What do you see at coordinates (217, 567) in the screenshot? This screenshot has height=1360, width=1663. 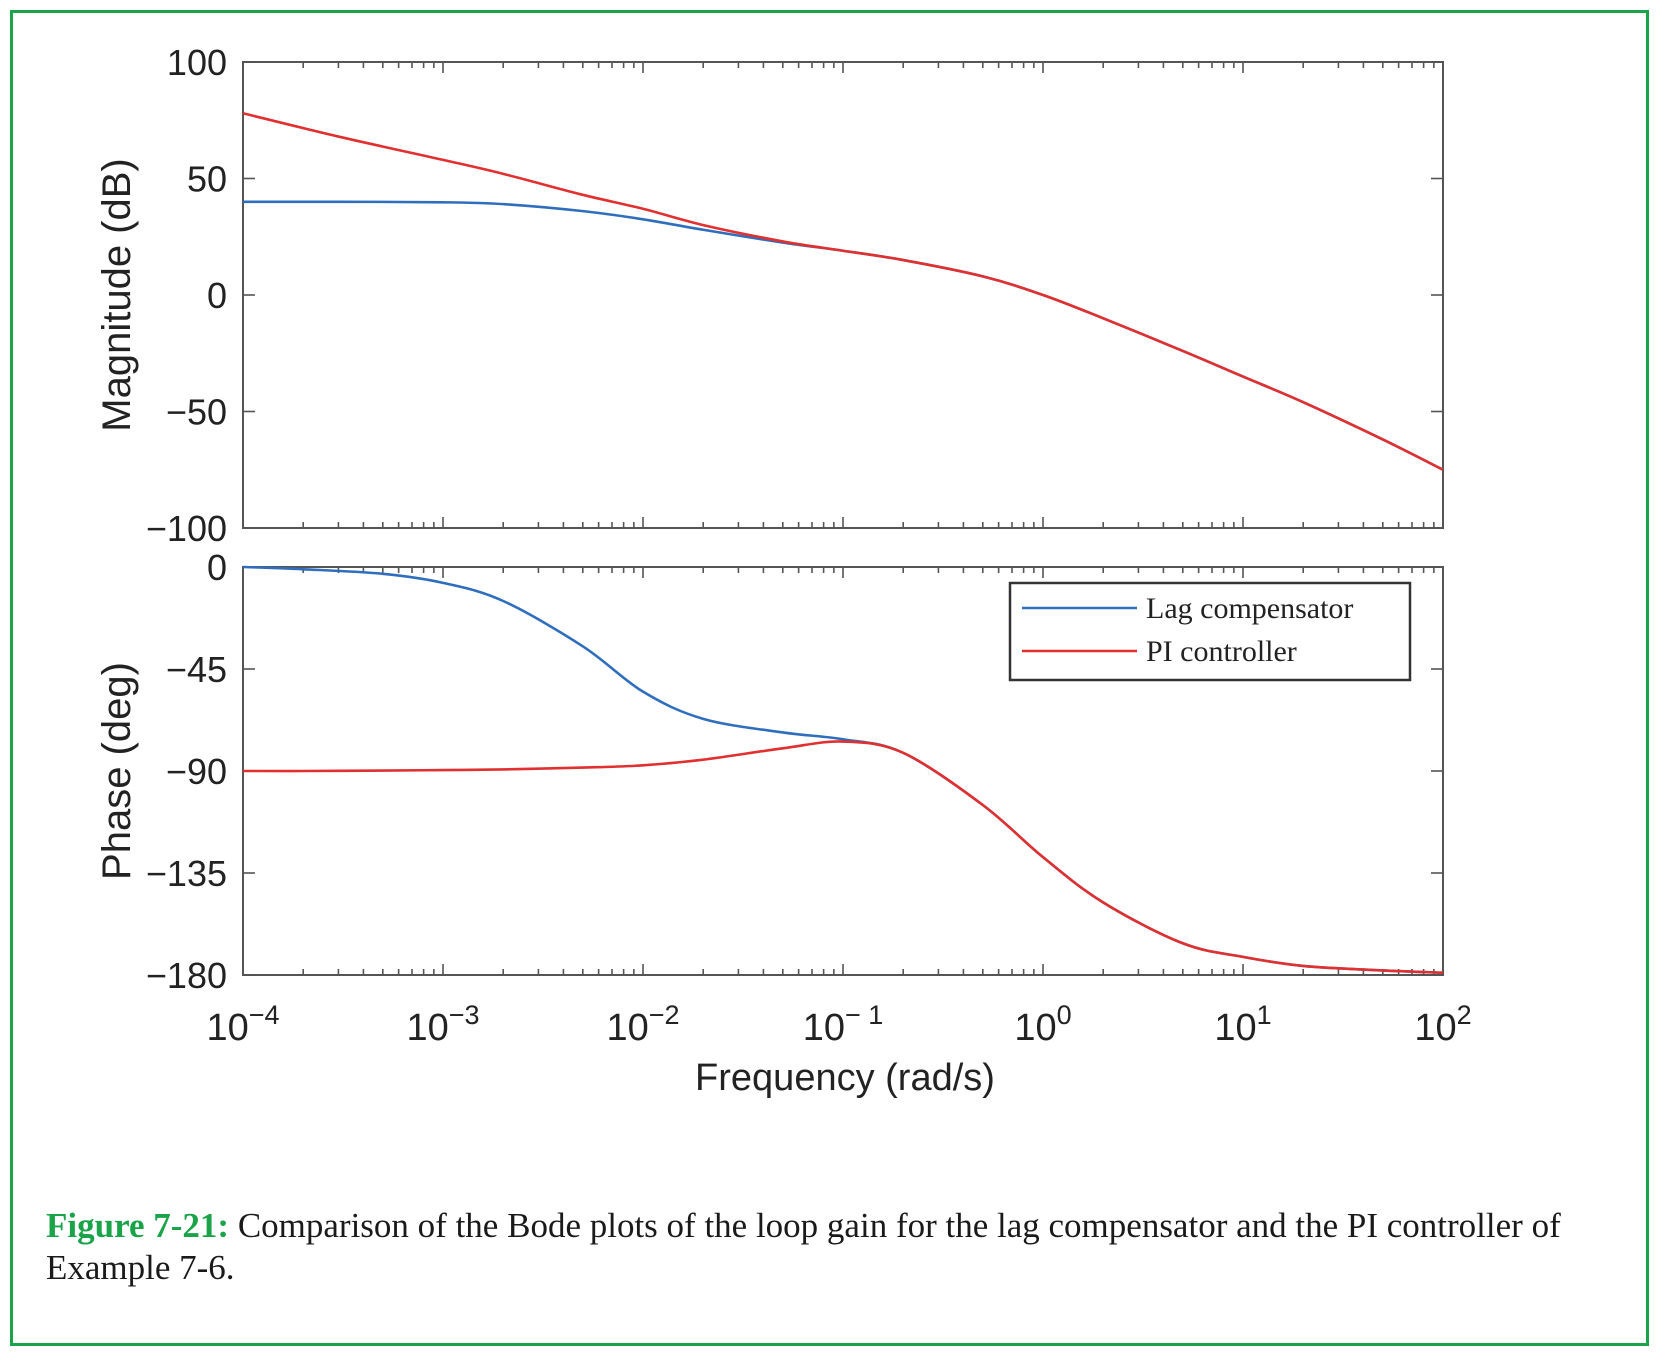 I see `phase-y-tick-label: 0` at bounding box center [217, 567].